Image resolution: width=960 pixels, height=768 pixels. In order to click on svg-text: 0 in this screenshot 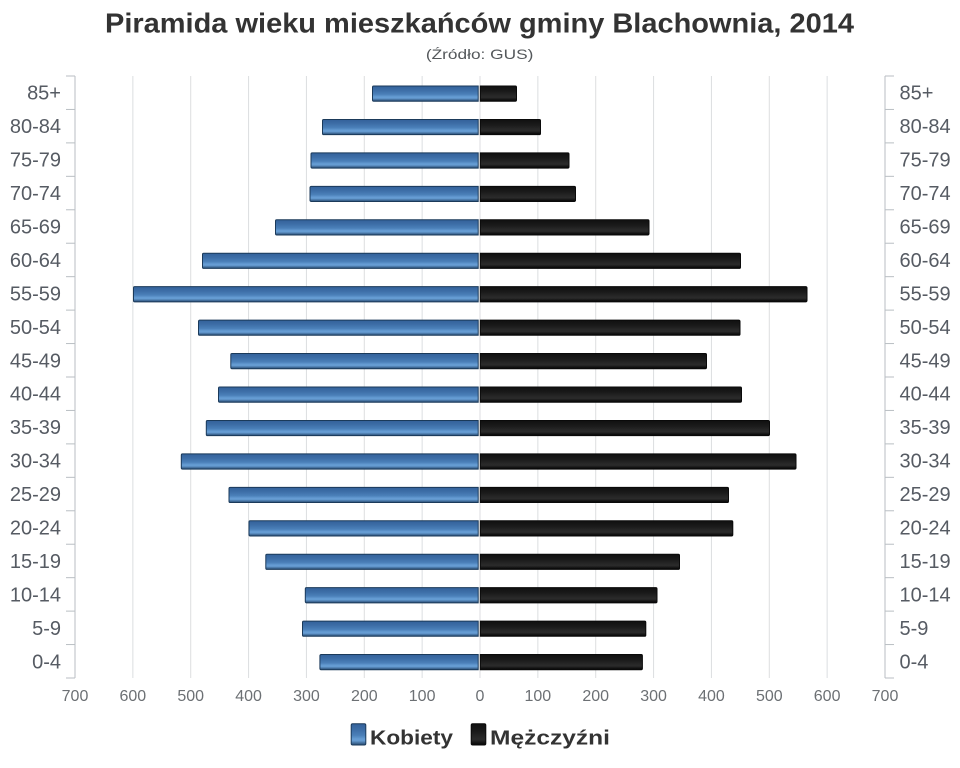, I will do `click(480, 696)`.